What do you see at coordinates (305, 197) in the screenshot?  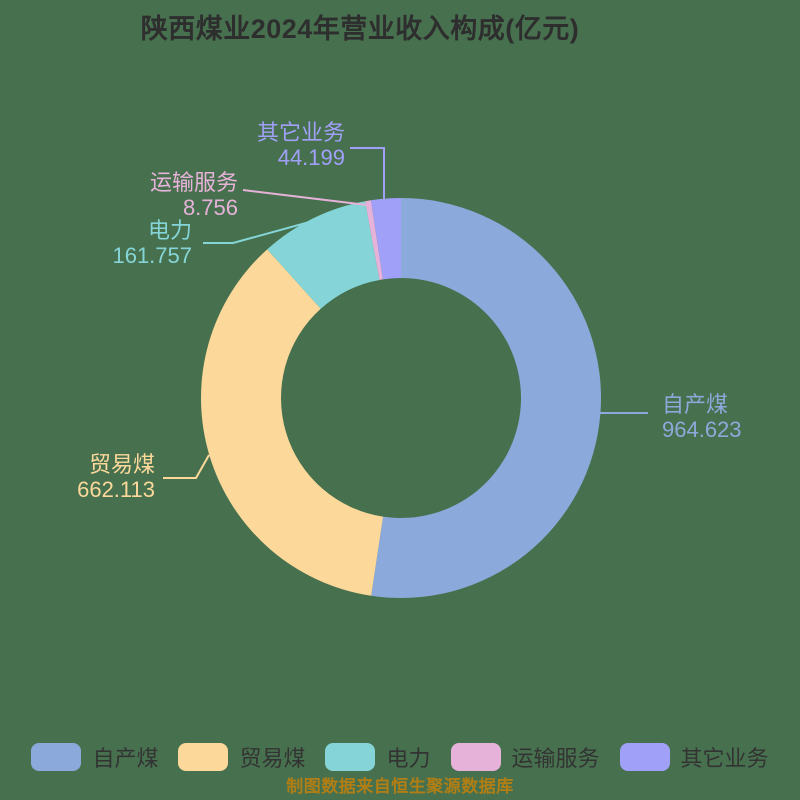 I see `pie-label-line-transport-service` at bounding box center [305, 197].